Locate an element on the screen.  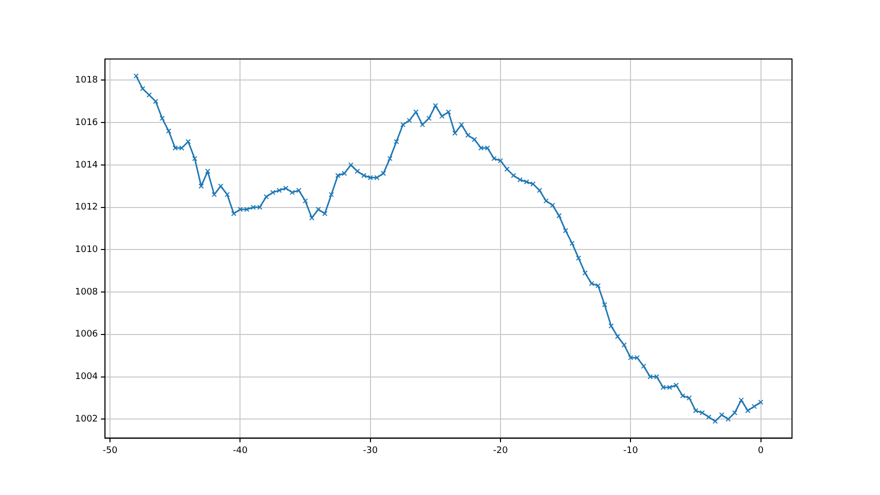
x-tick-label: -10 is located at coordinates (630, 451).